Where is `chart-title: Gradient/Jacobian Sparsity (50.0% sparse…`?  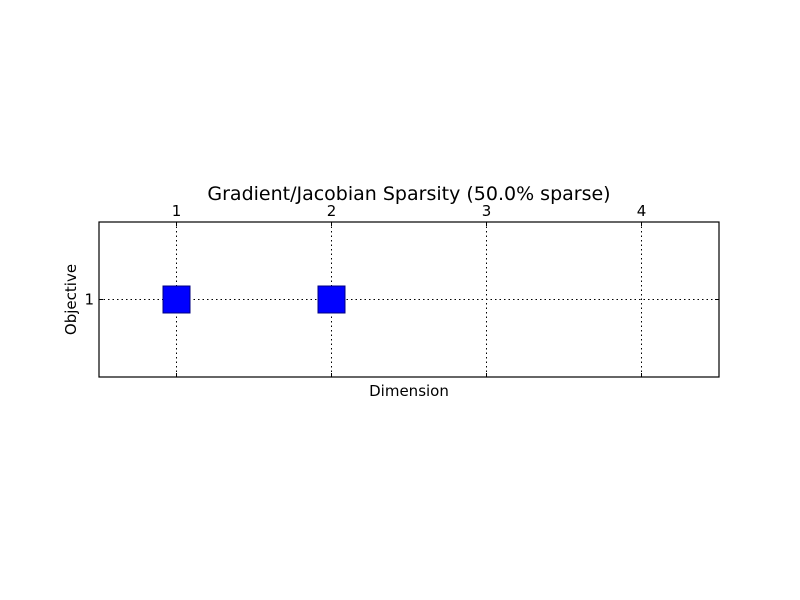 chart-title: Gradient/Jacobian Sparsity (50.0% sparse… is located at coordinates (408, 194).